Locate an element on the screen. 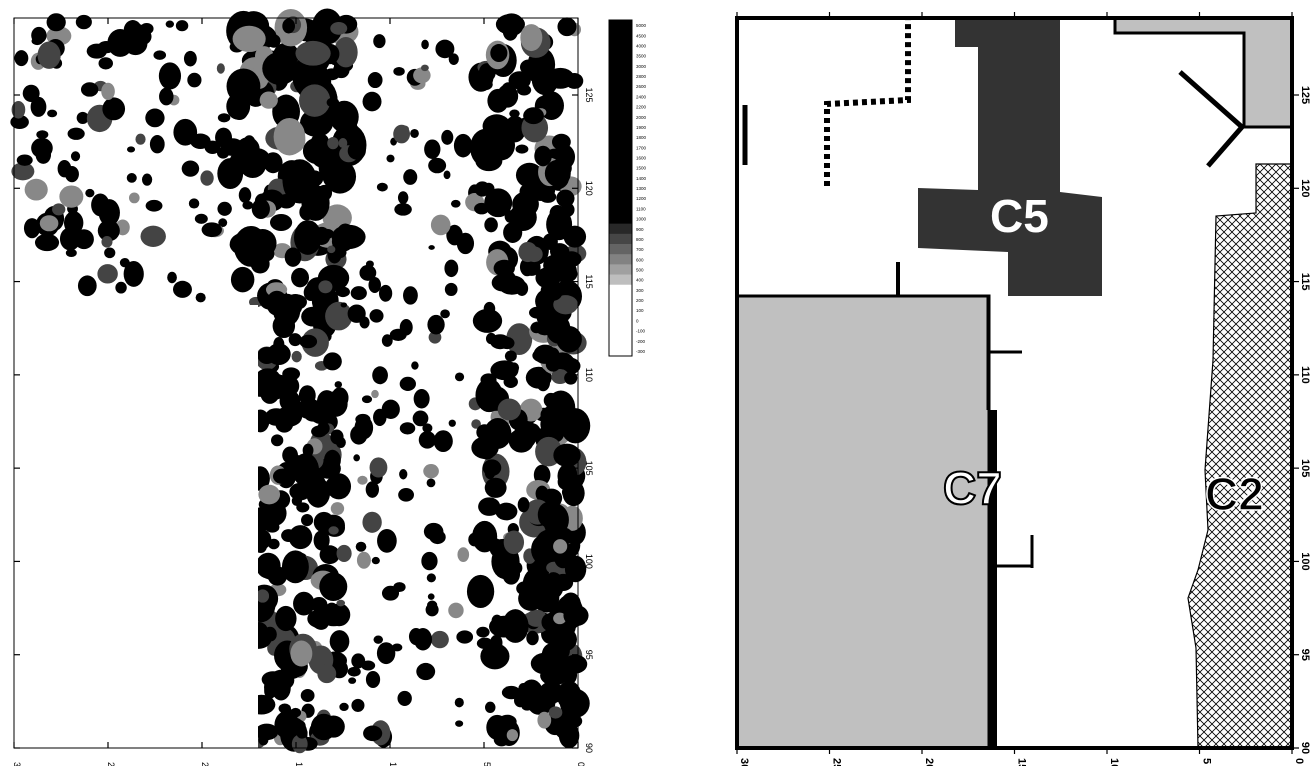 The image size is (1314, 766). right-x-tick-label: 15 is located at coordinates (1022, 762).